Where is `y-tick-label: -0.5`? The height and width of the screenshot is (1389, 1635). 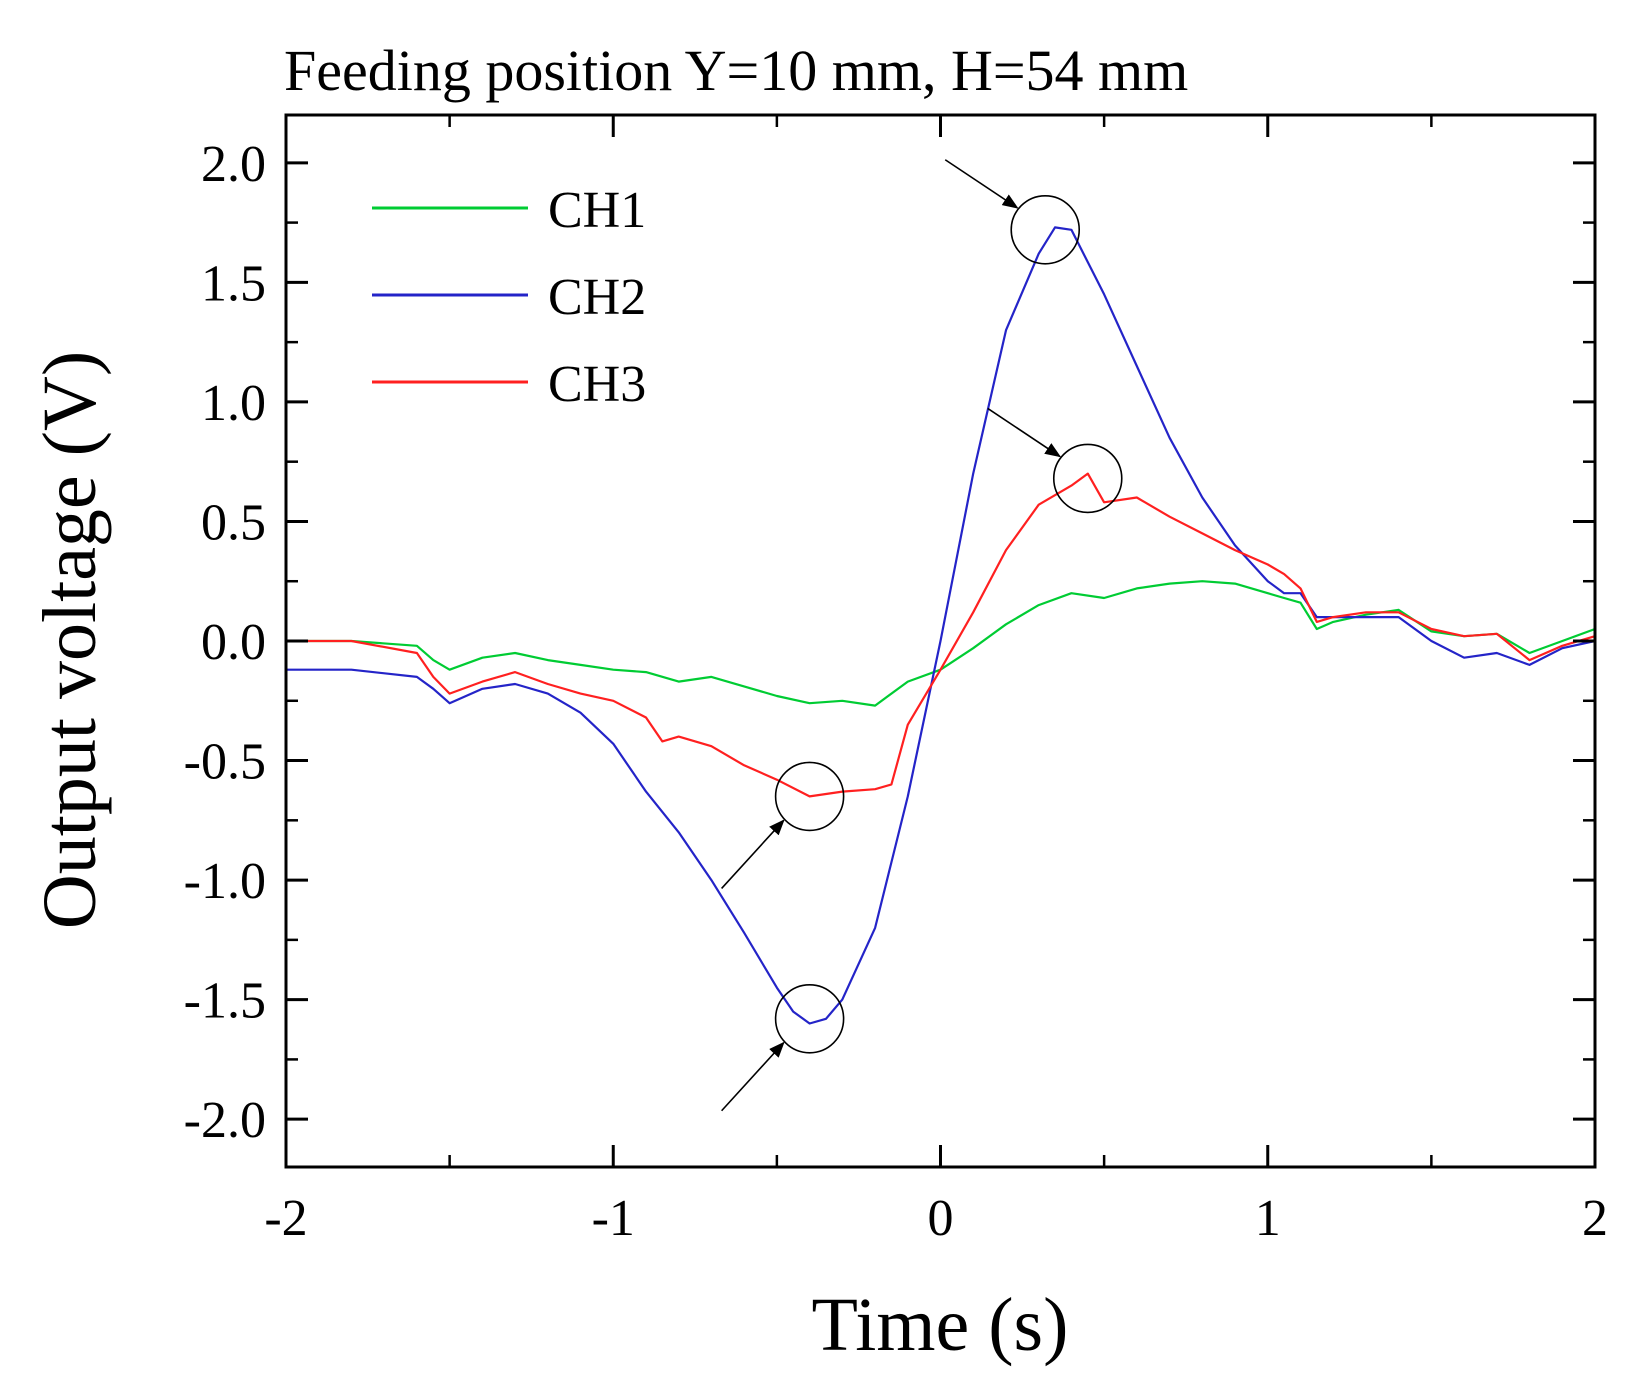
y-tick-label: -0.5 is located at coordinates (225, 762).